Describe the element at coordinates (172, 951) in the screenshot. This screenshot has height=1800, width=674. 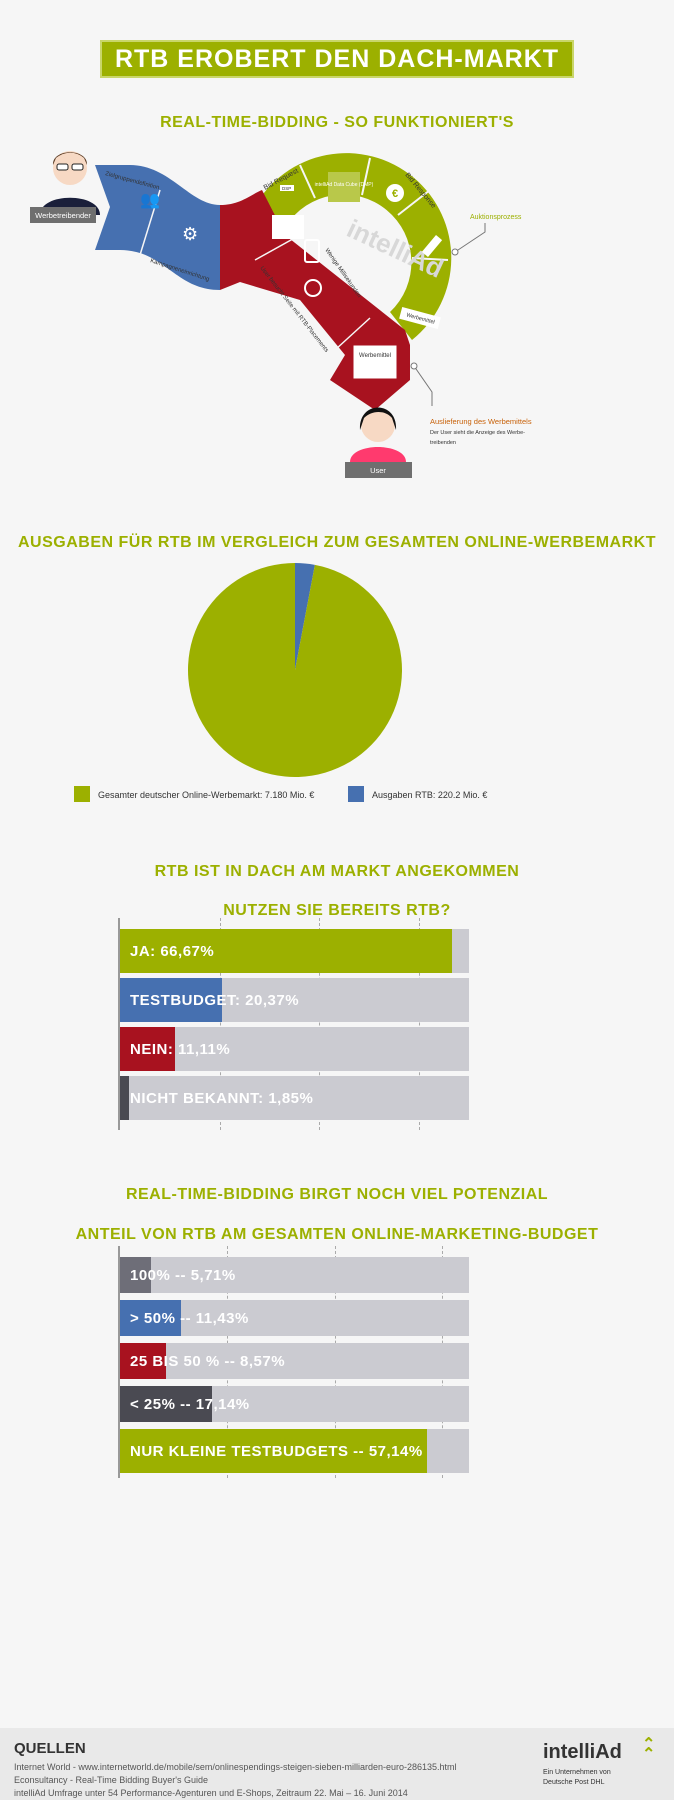
I see `bar-label: JA: 66,67%` at that location.